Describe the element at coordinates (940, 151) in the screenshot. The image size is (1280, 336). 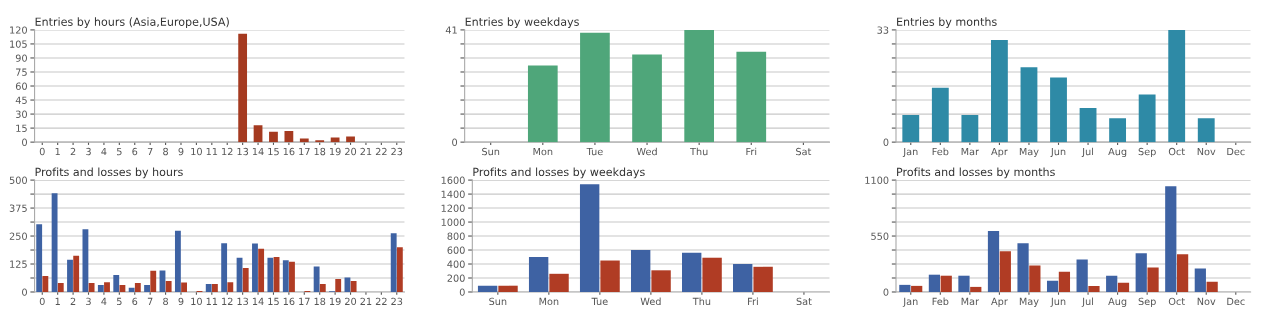
I see `x-tick-label: Feb` at that location.